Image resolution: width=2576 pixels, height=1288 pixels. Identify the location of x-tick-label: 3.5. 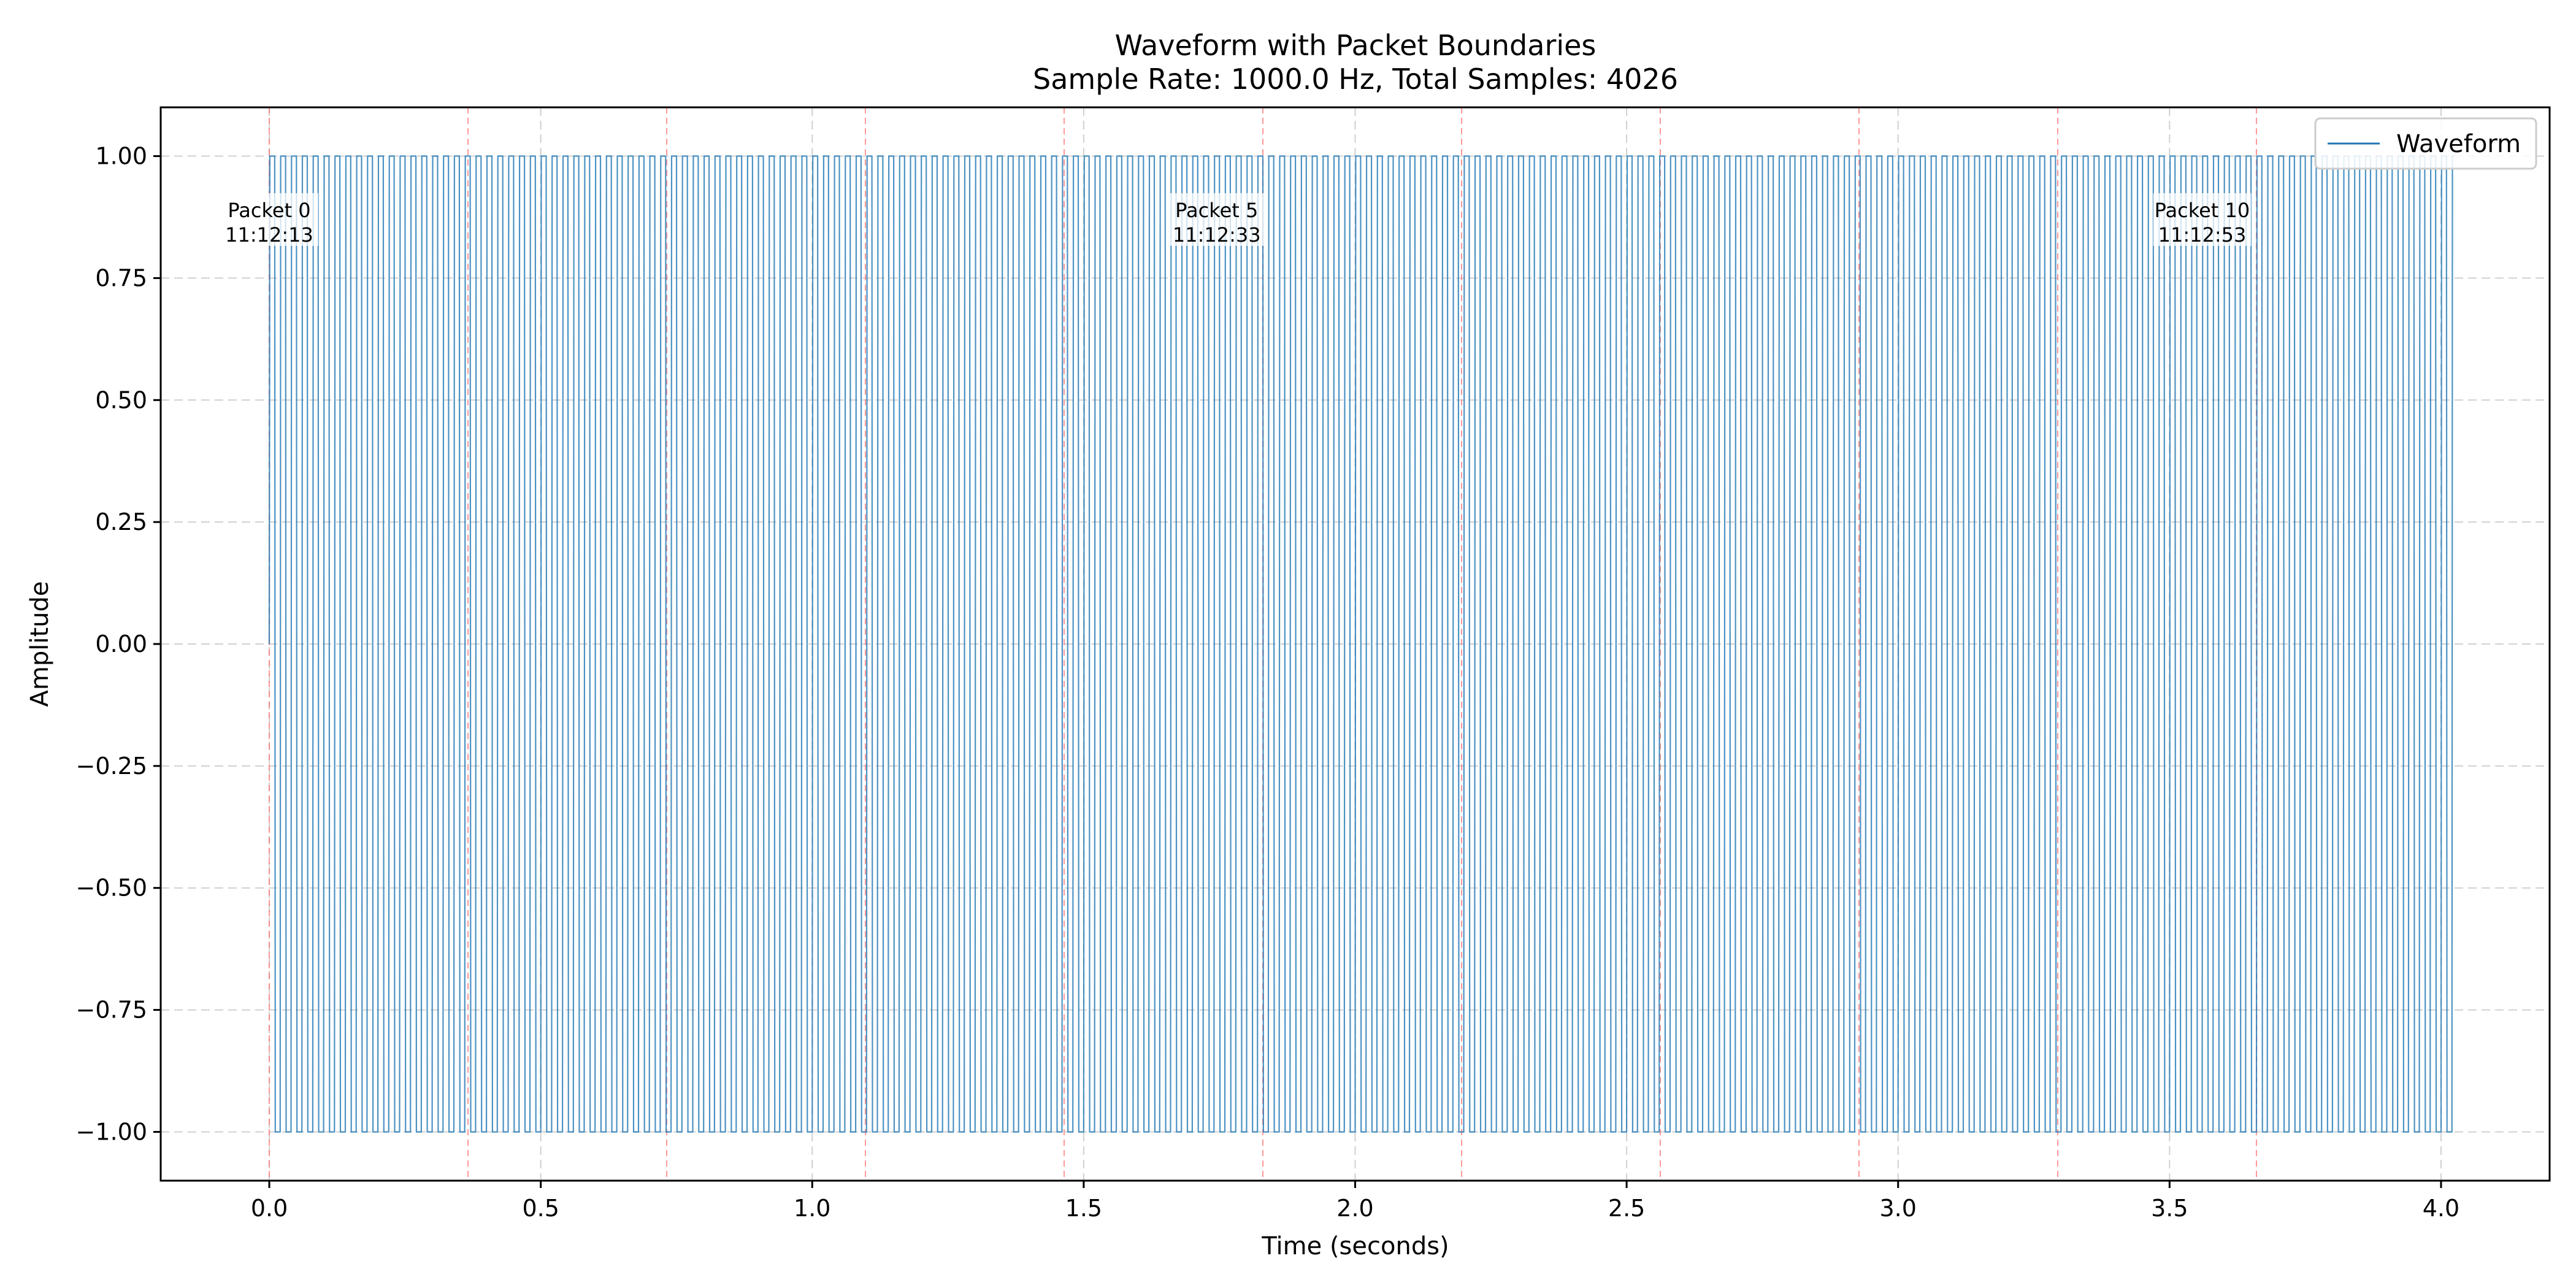
(2169, 1208).